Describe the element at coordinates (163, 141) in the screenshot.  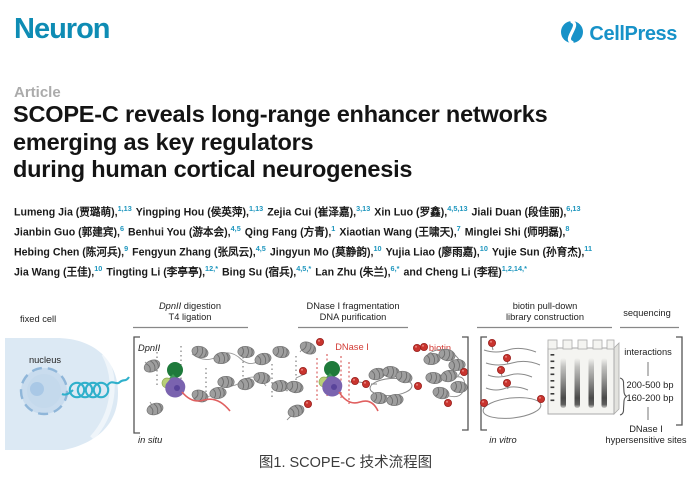
I see `title-line-2: emerging as key regulators` at that location.